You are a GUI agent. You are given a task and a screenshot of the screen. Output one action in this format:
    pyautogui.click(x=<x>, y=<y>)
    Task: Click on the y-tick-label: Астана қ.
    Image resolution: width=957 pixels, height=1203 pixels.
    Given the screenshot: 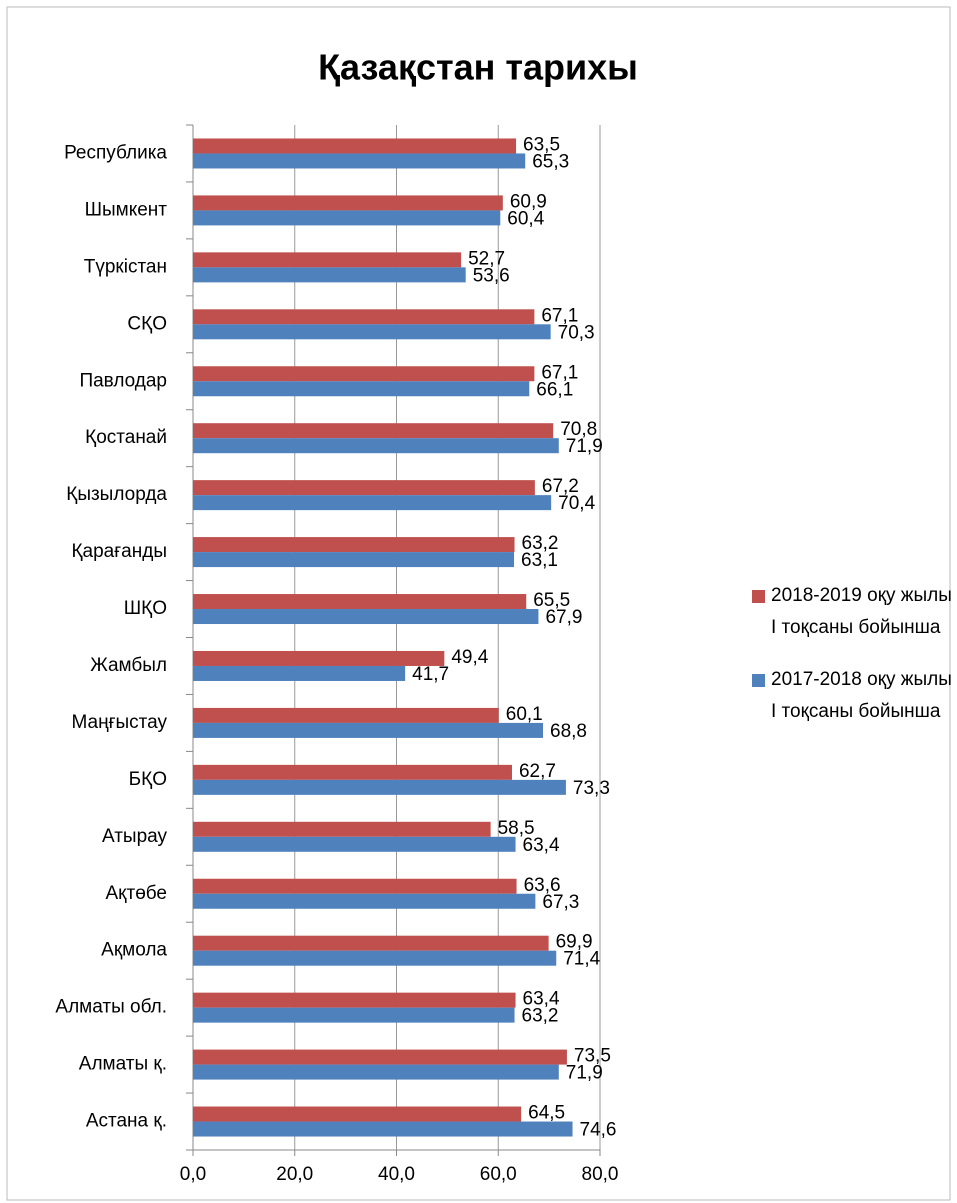 What is the action you would take?
    pyautogui.click(x=126, y=1121)
    